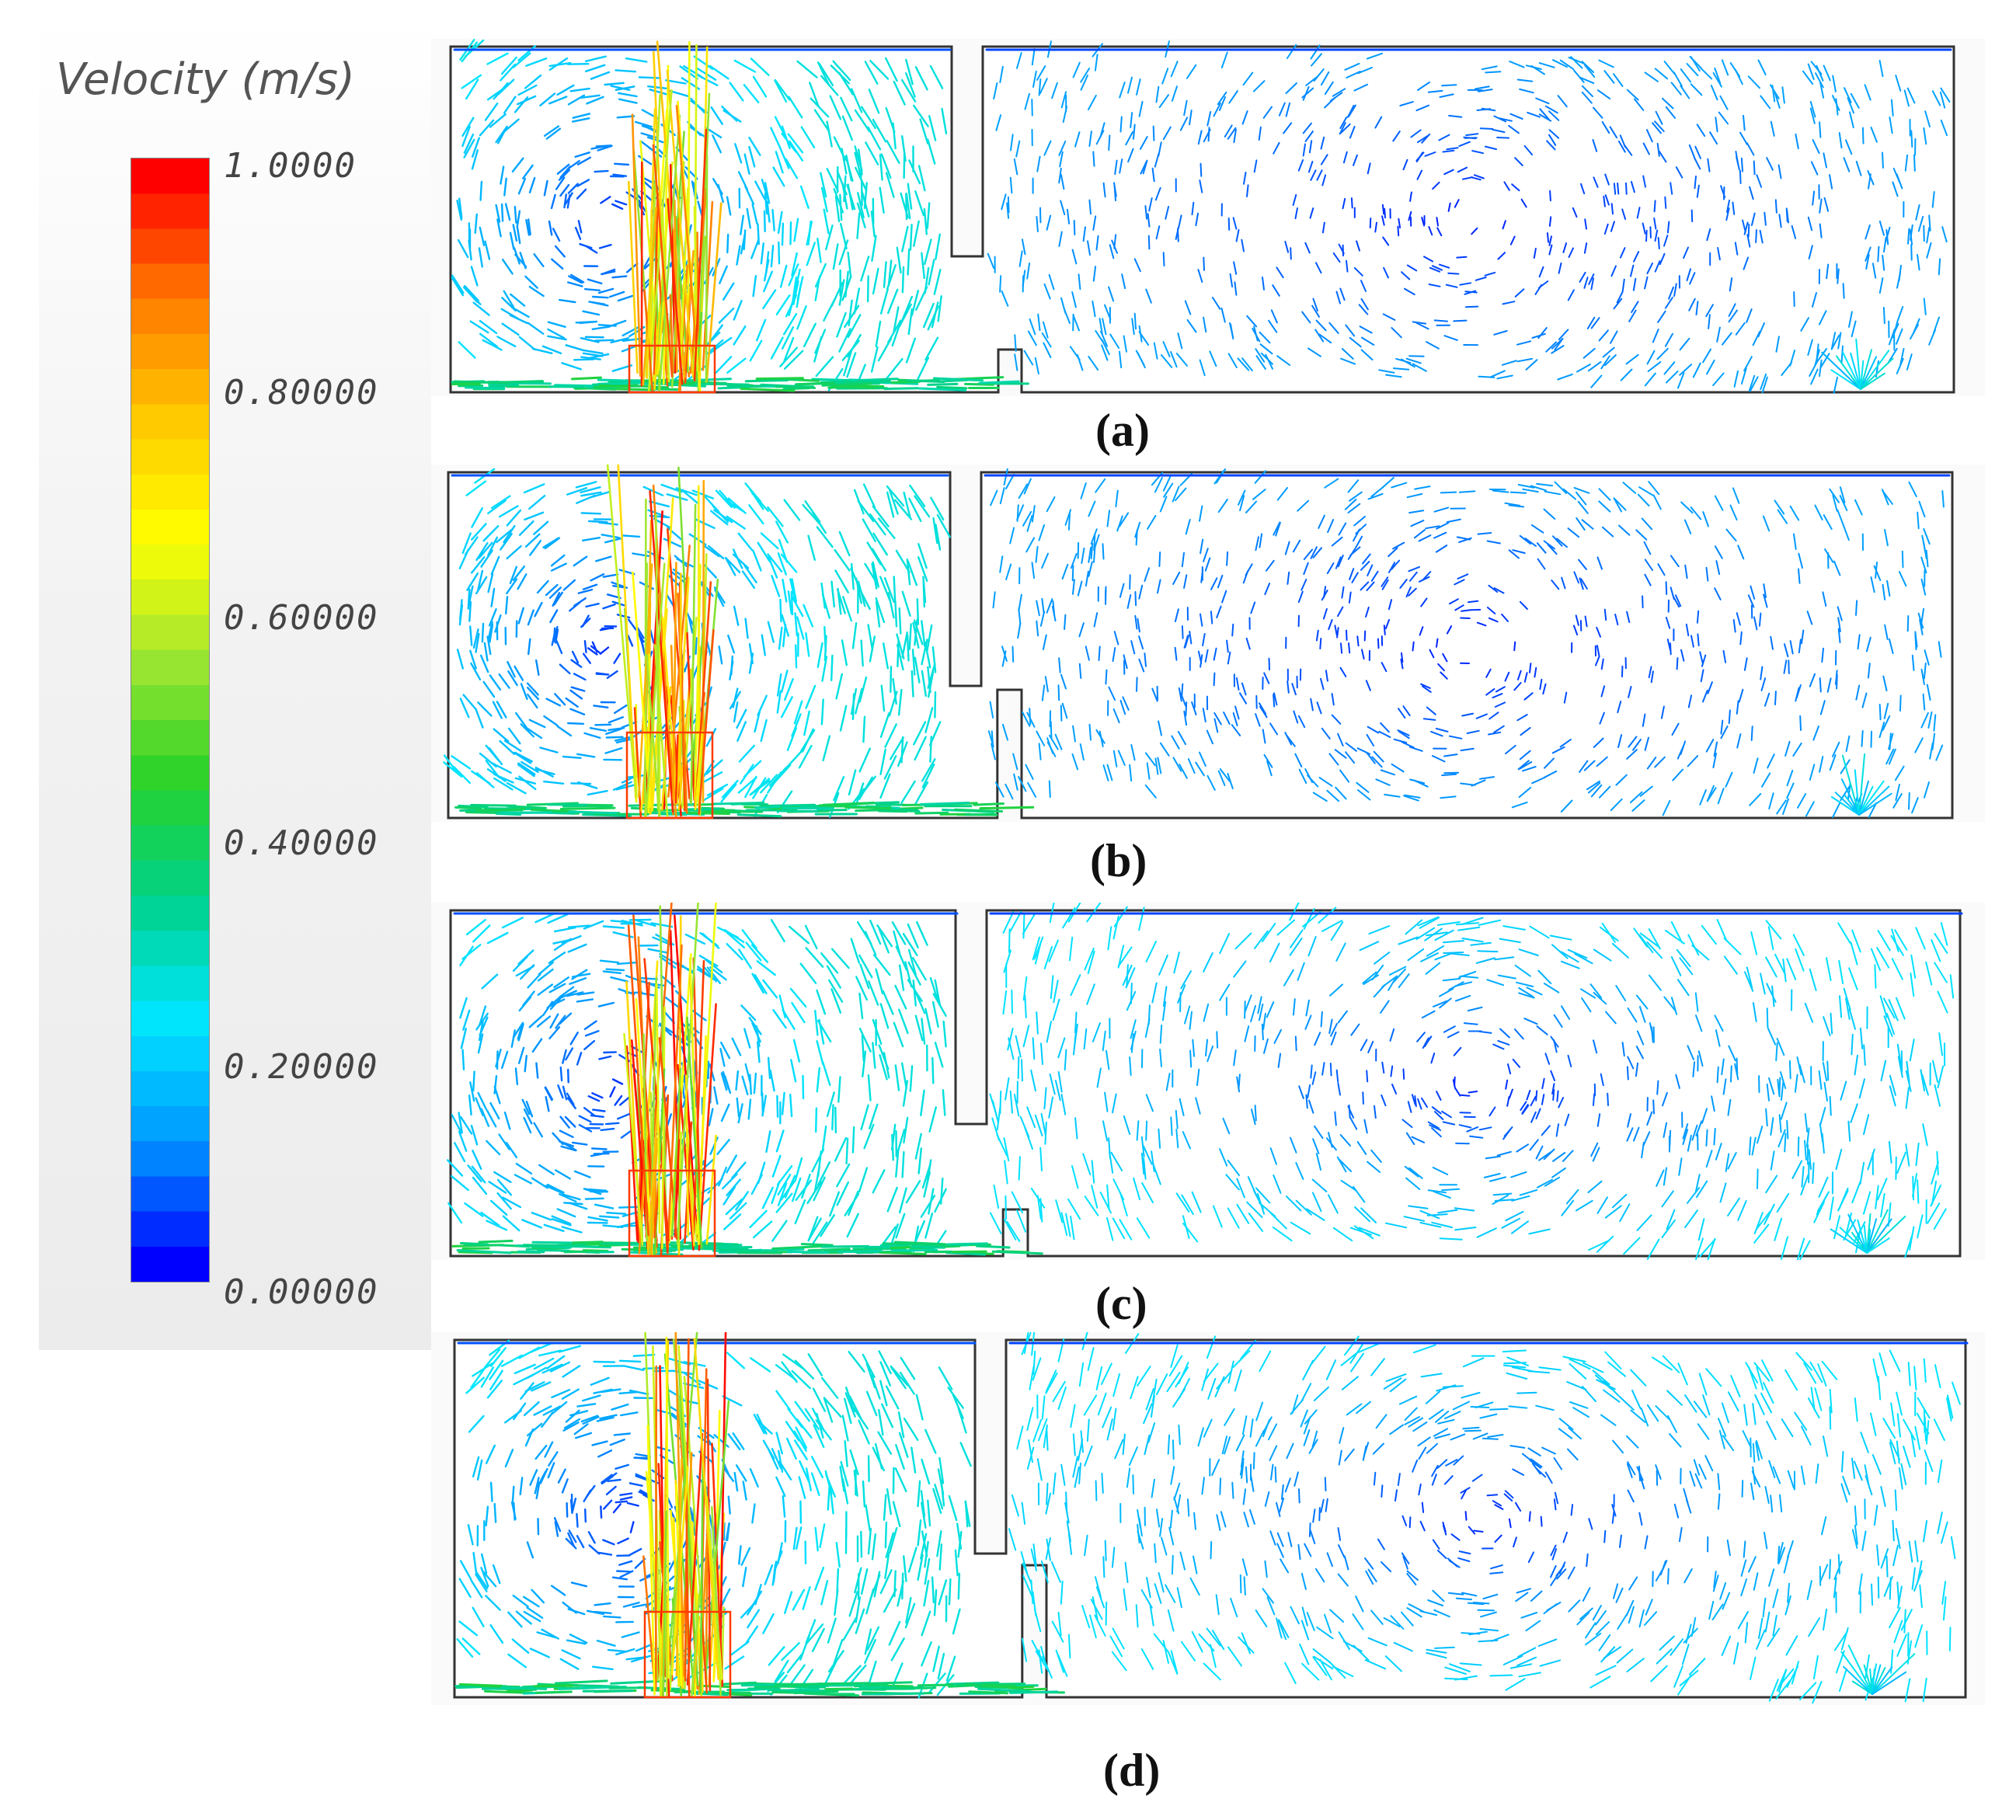 Image resolution: width=2016 pixels, height=1820 pixels. Describe the element at coordinates (301, 843) in the screenshot. I see `tick-label-0-4: 0.40000` at that location.